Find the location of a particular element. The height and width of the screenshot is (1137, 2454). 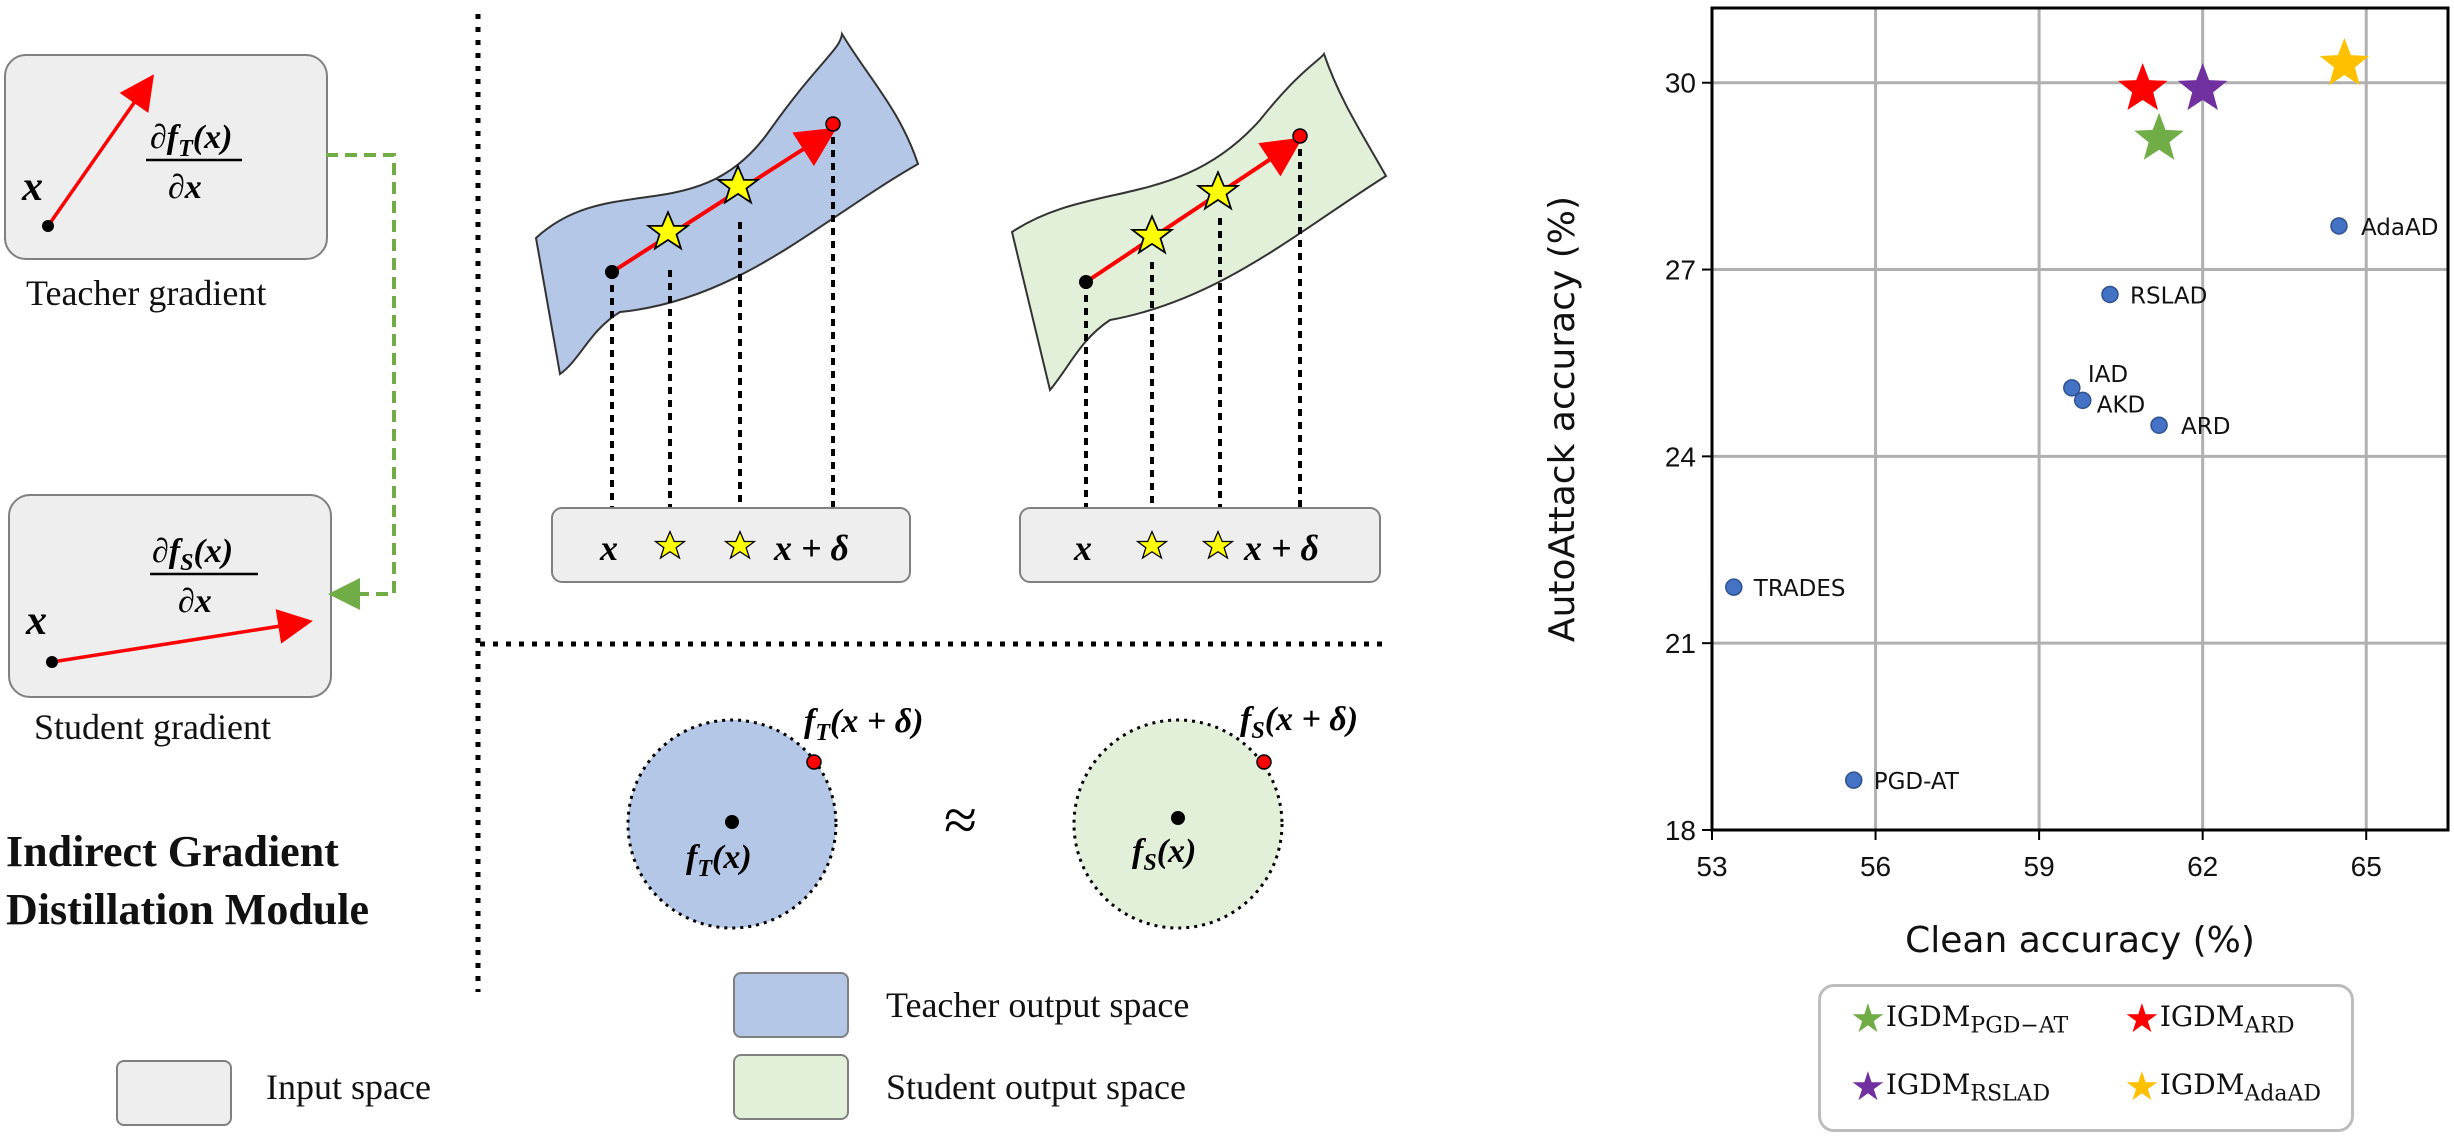

y-tick-label: 30 is located at coordinates (1680, 83).